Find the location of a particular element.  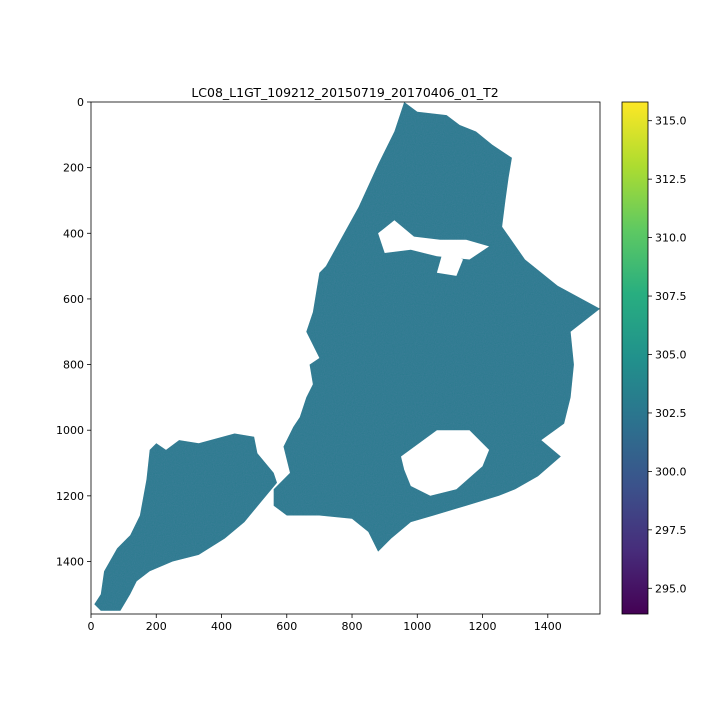

x-tick-label: 600 is located at coordinates (286, 626).